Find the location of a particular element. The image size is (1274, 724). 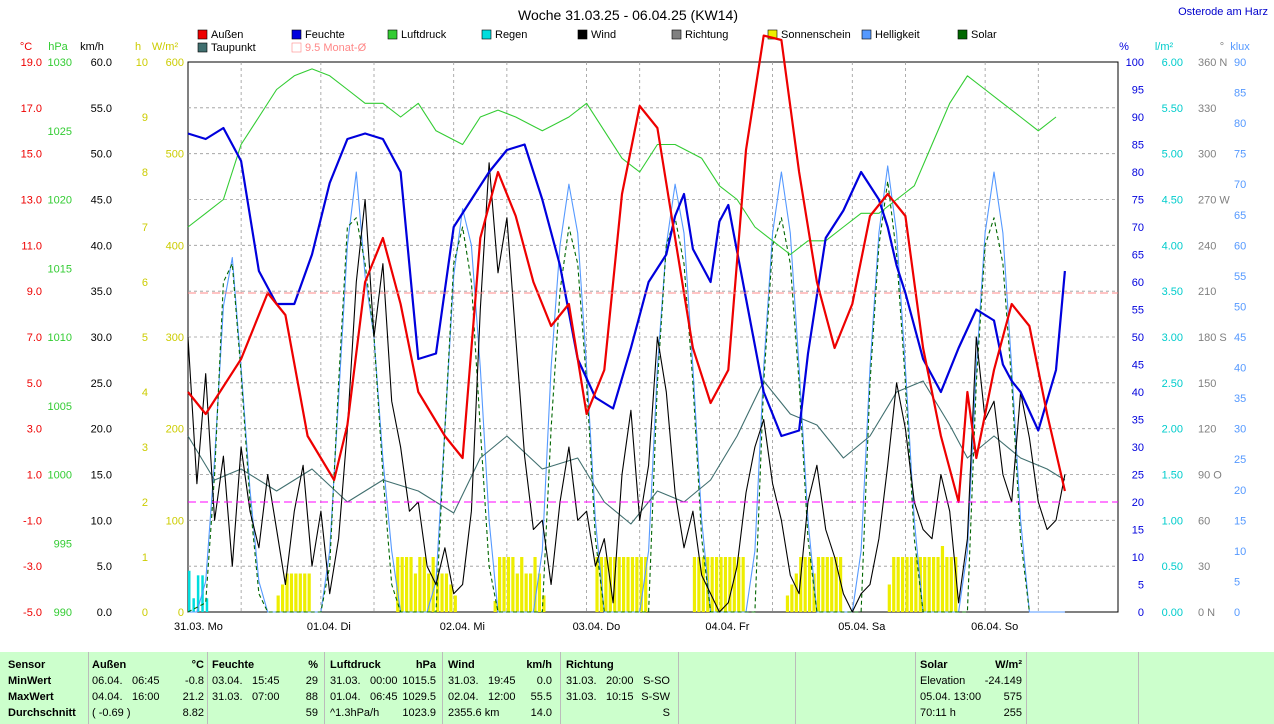

legend-label: Sonnenschein is located at coordinates (816, 35).